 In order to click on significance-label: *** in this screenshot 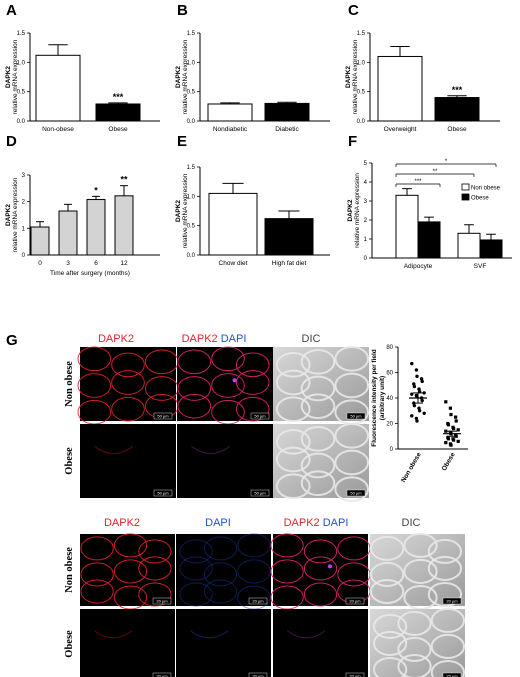, I will do `click(457, 90)`.